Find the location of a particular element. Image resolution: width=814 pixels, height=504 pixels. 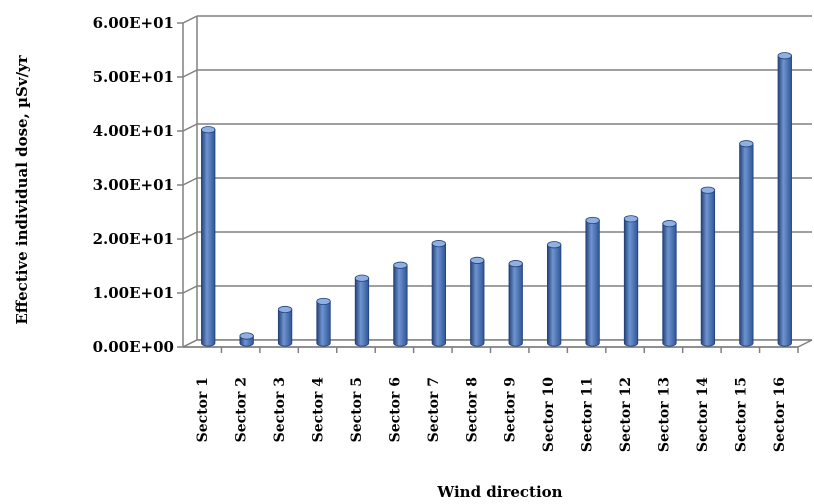

x-tick-label: Sector 7 is located at coordinates (434, 409).